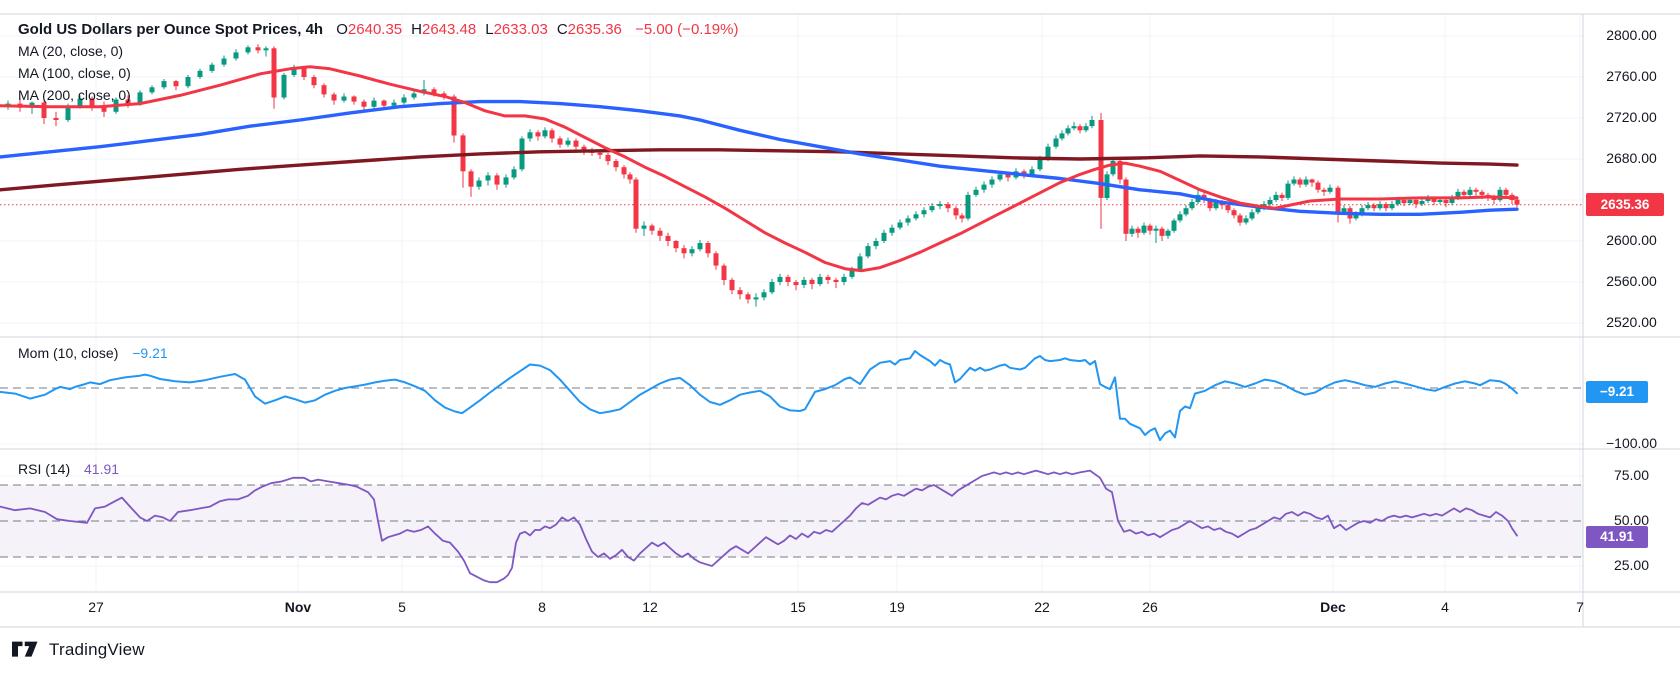 The width and height of the screenshot is (1680, 674). I want to click on time-tick-15: 15, so click(798, 607).